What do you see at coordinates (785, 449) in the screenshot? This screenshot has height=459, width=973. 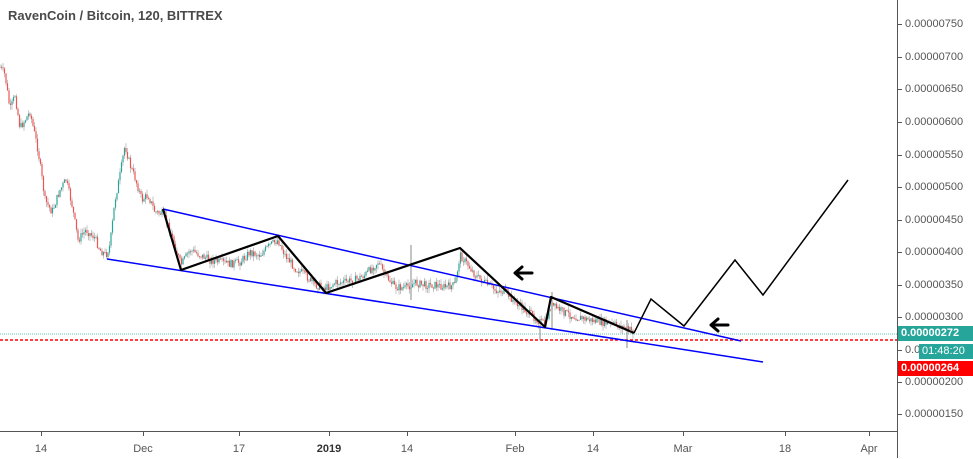 I see `time-label: 18` at bounding box center [785, 449].